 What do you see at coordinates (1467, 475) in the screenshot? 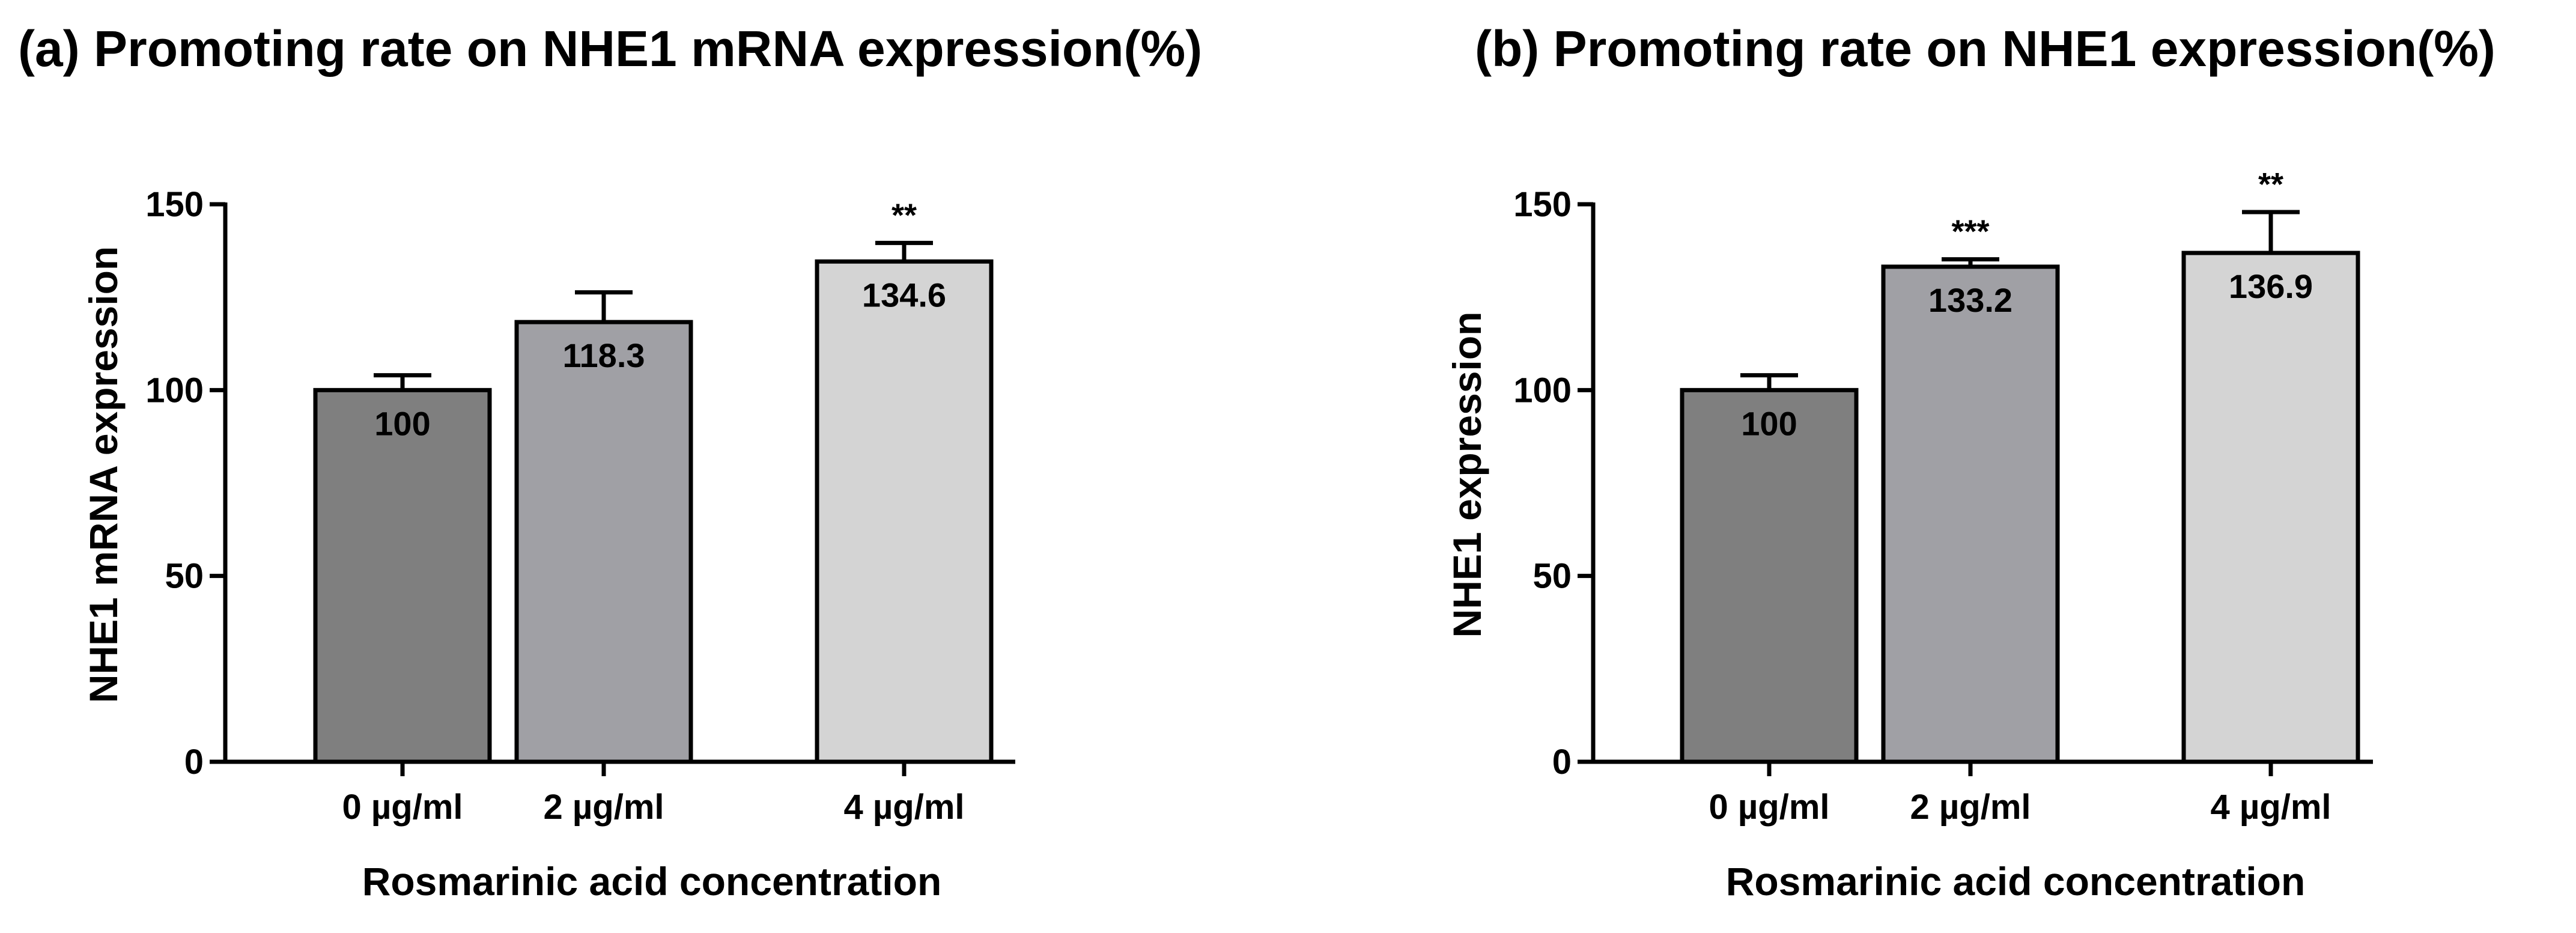
I see `panel-b-ylabel: NHE1 expression` at bounding box center [1467, 475].